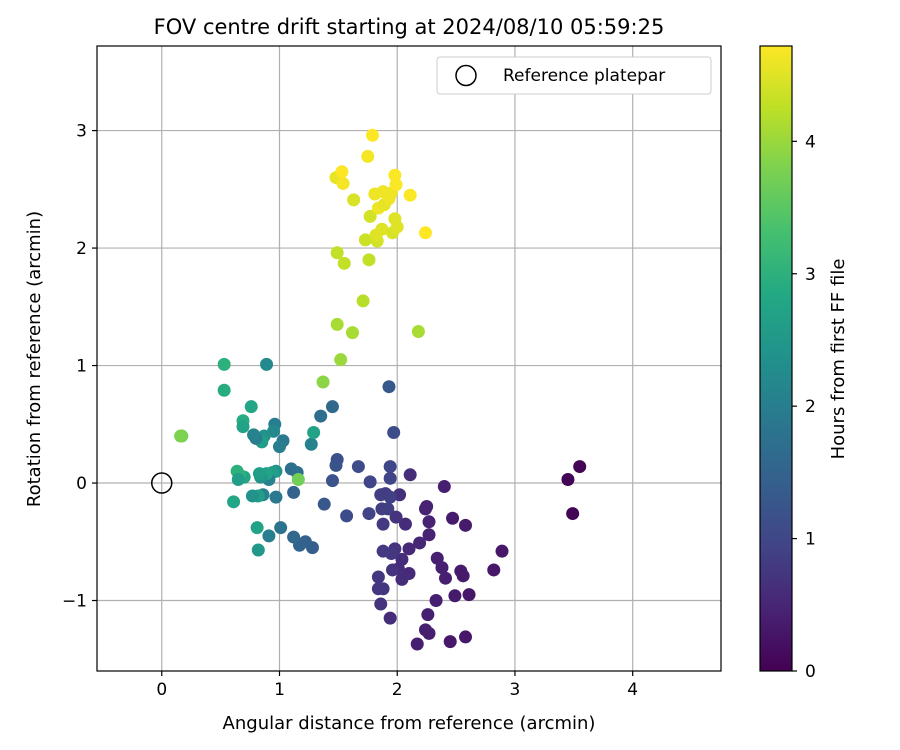  What do you see at coordinates (161, 690) in the screenshot?
I see `x-tick-label: 0` at bounding box center [161, 690].